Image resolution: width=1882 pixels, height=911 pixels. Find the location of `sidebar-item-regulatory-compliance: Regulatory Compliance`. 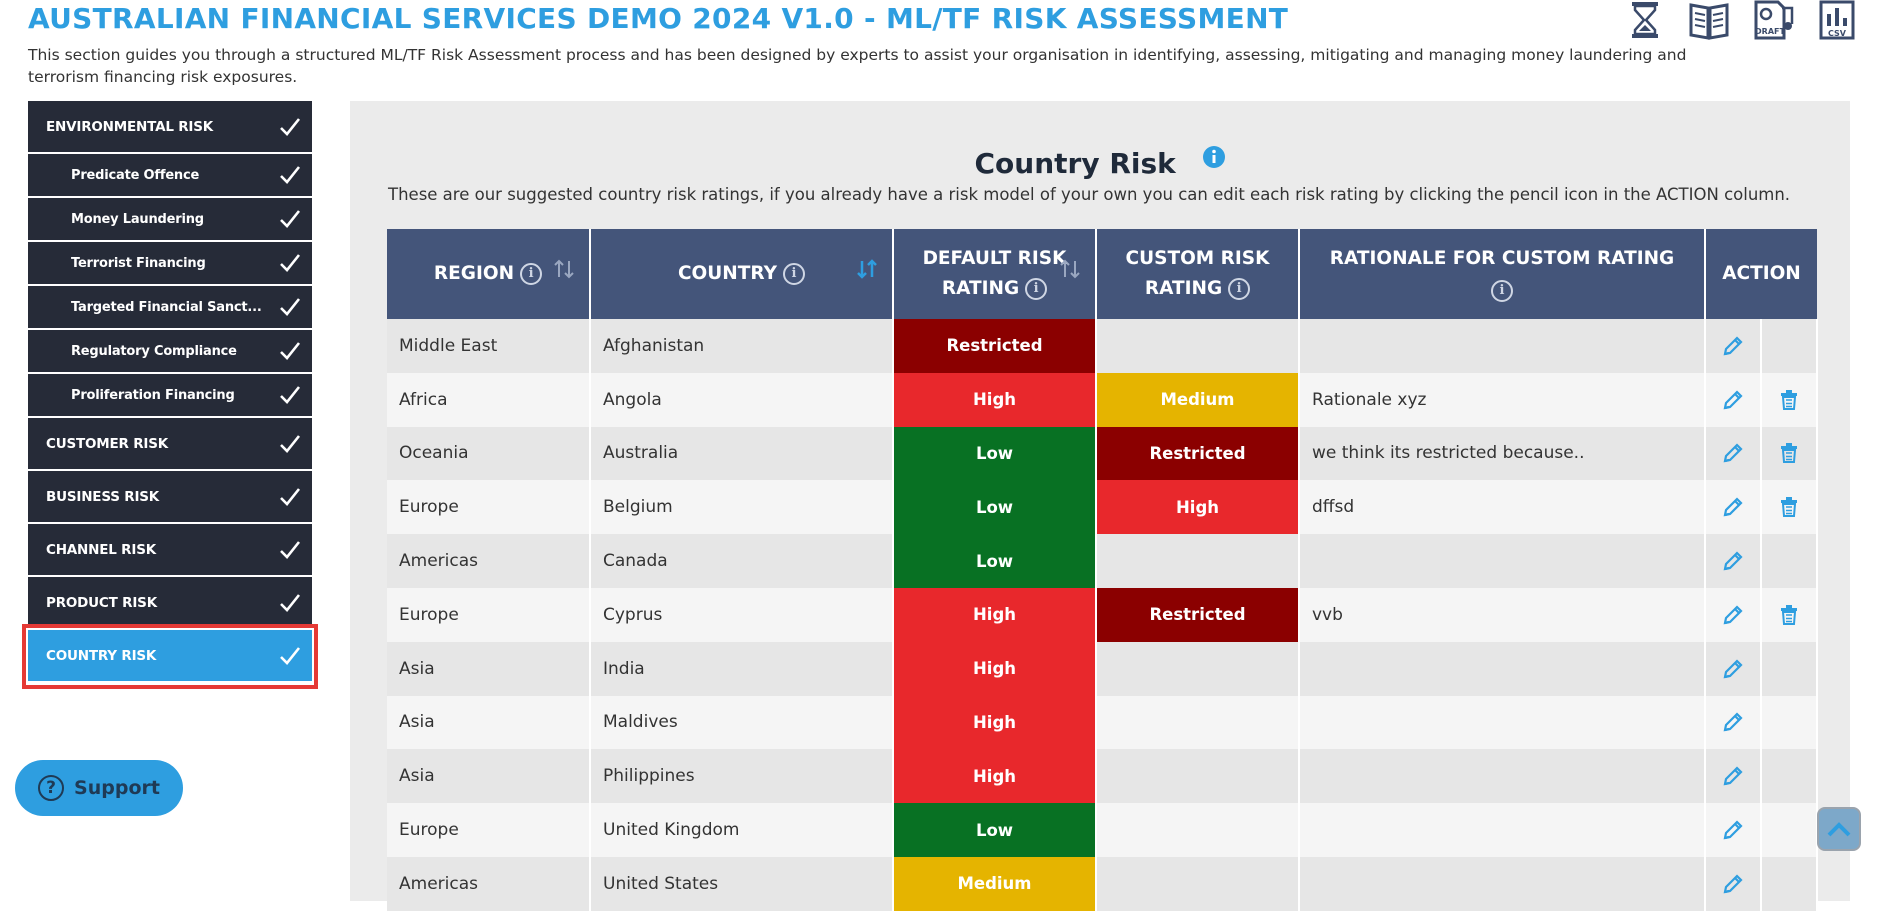

sidebar-item-regulatory-compliance: Regulatory Compliance is located at coordinates (170, 352).